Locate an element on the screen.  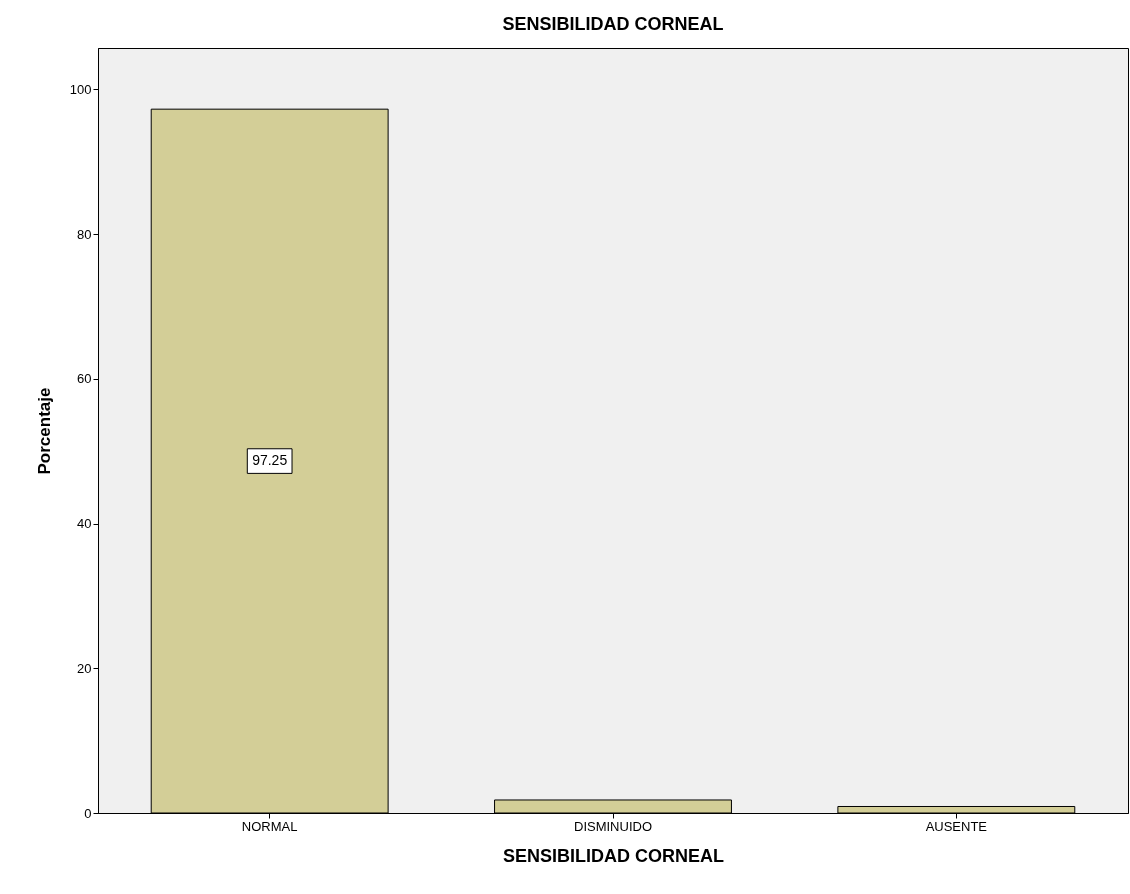
y-axis-title: Porcentaje is located at coordinates (44, 431).